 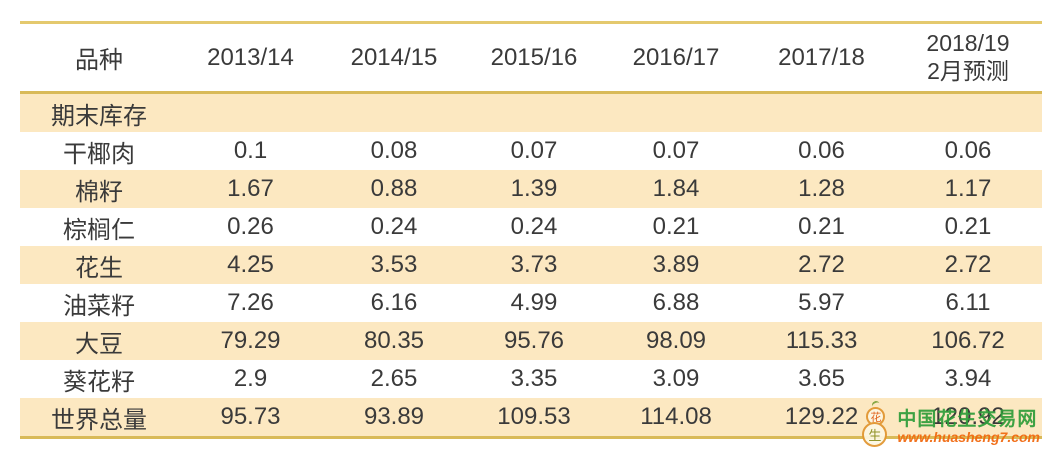 I want to click on value-cell: 79.29, so click(x=250, y=340).